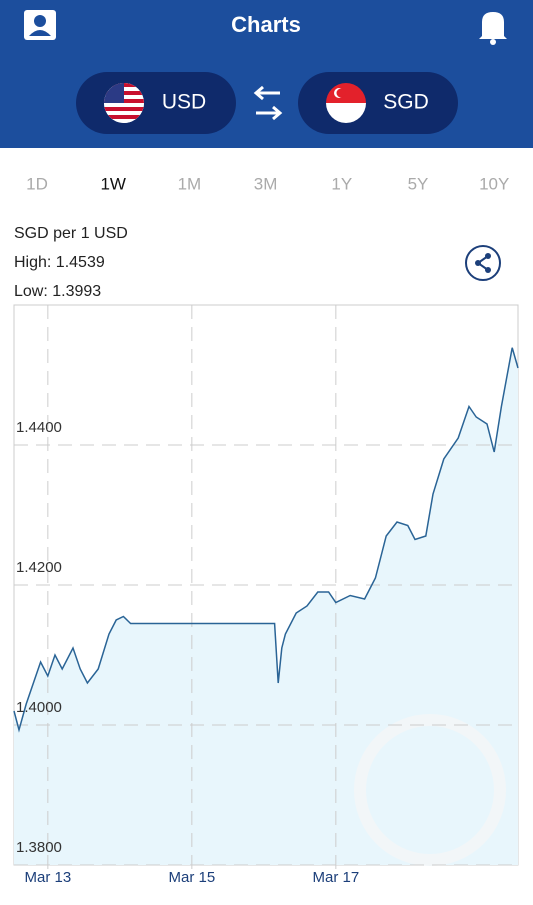 This screenshot has width=533, height=905. Describe the element at coordinates (47, 877) in the screenshot. I see `x-tick-label: Mar 13` at that location.